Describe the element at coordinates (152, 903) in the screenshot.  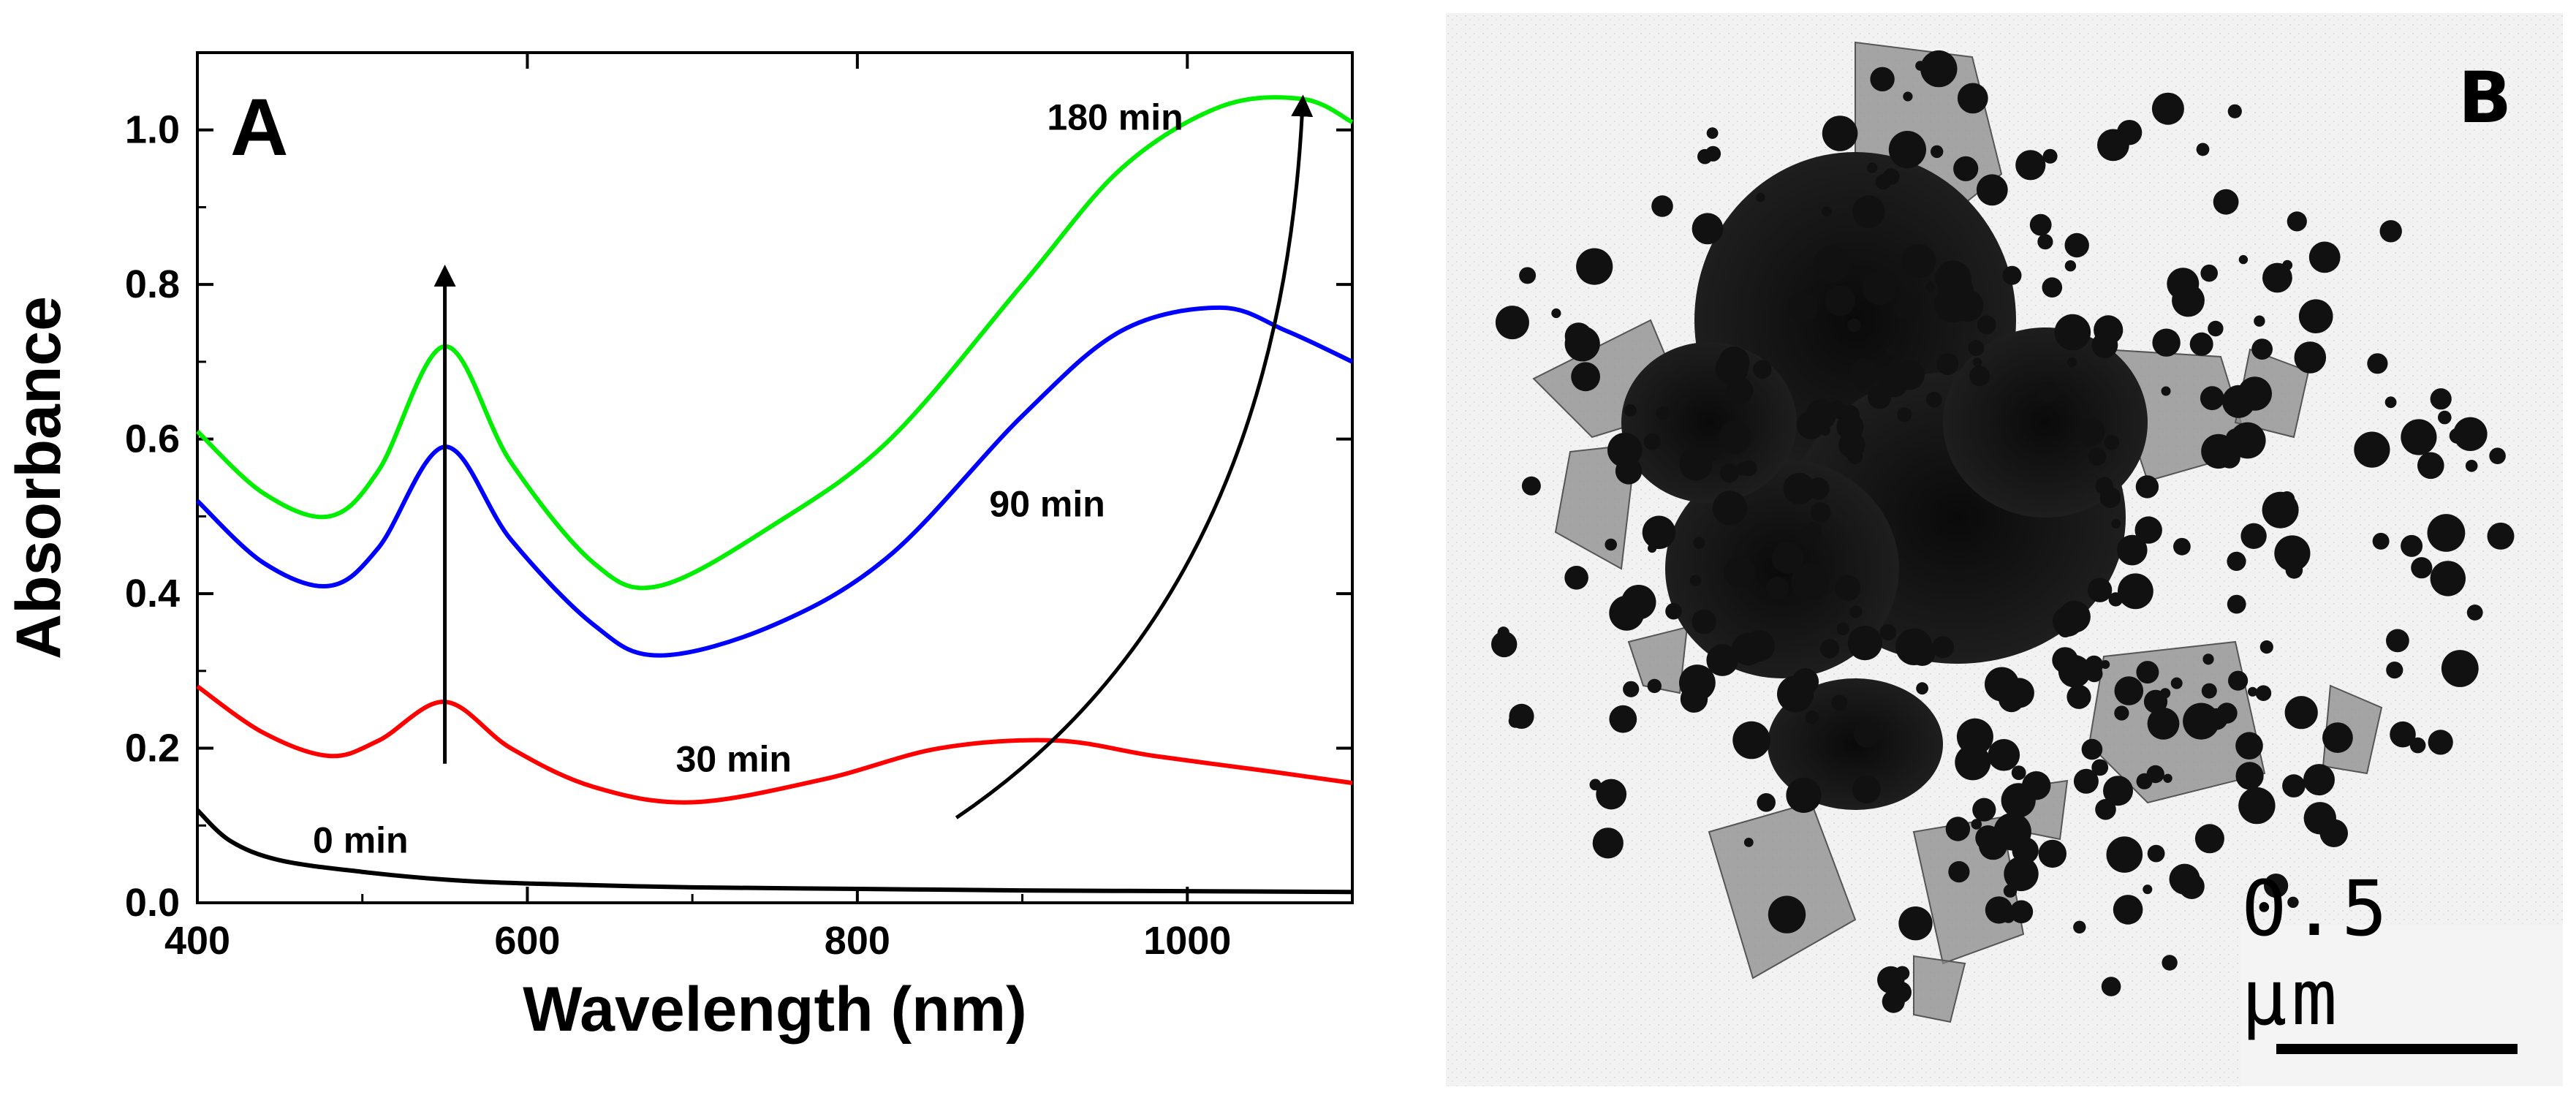
I see `y-tick-label: 0.0` at that location.